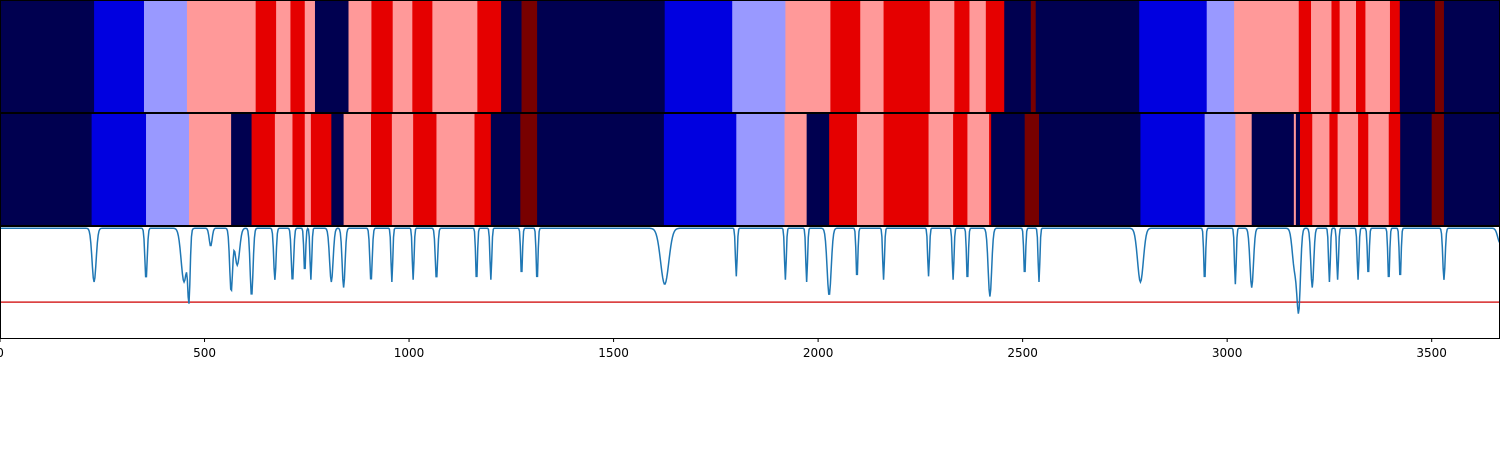 The image size is (1500, 450). Describe the element at coordinates (204, 353) in the screenshot. I see `x-tick-label: 500` at that location.